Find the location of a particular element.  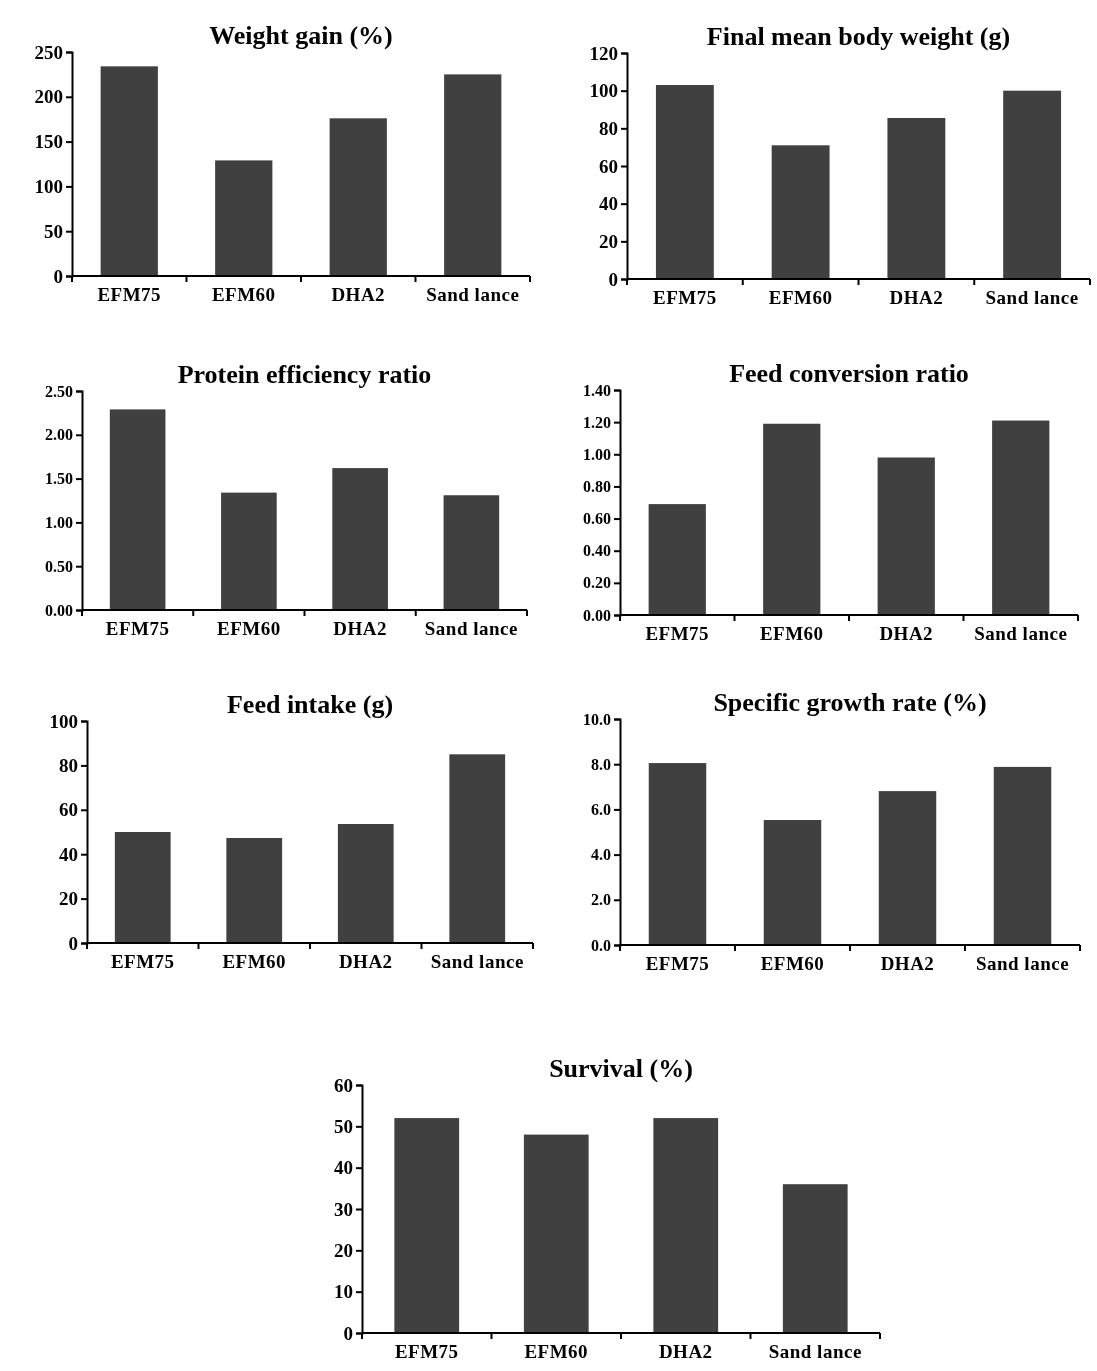

y-tick-label: 2.0 is located at coordinates (601, 900).